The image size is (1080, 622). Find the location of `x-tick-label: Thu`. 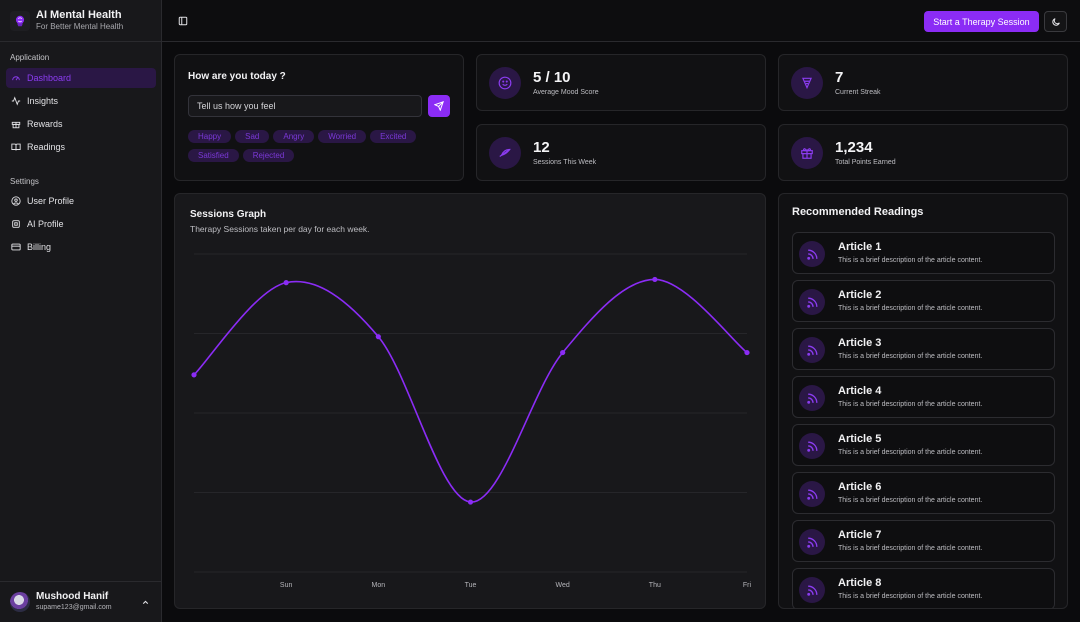

x-tick-label: Thu is located at coordinates (655, 585).